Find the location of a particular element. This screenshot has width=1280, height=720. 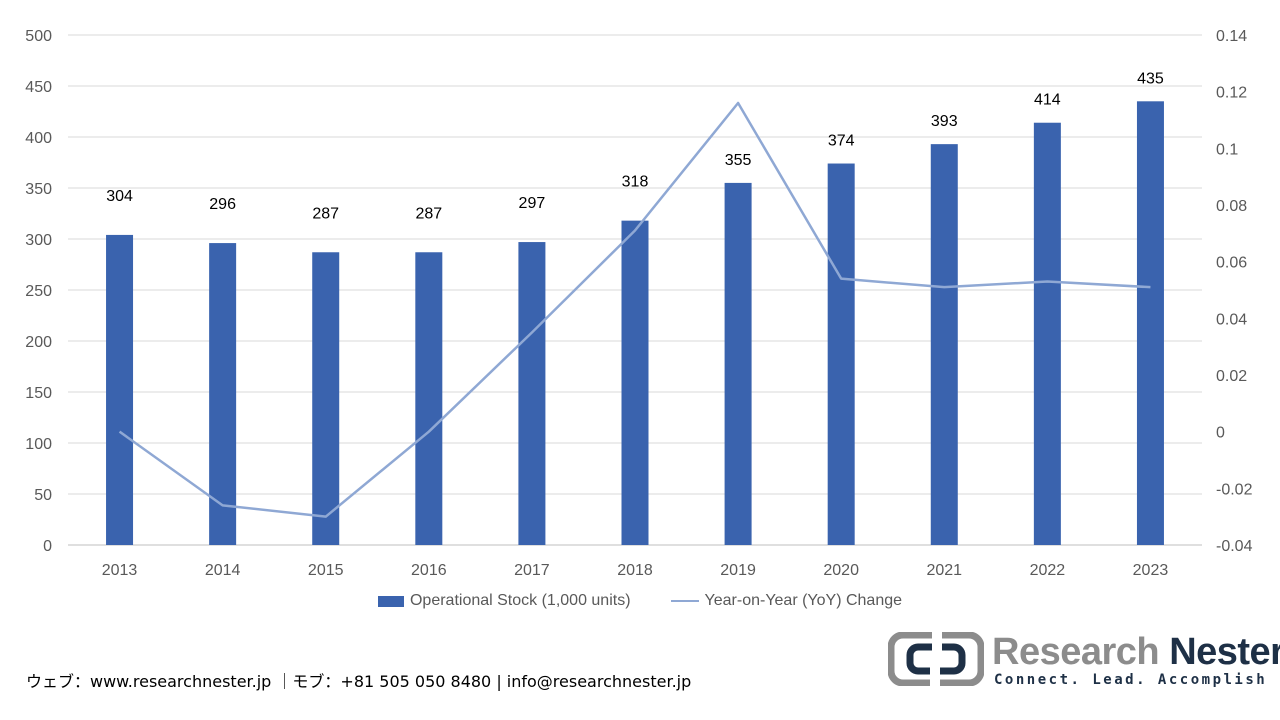

legend-bar-swatch is located at coordinates (390, 601).